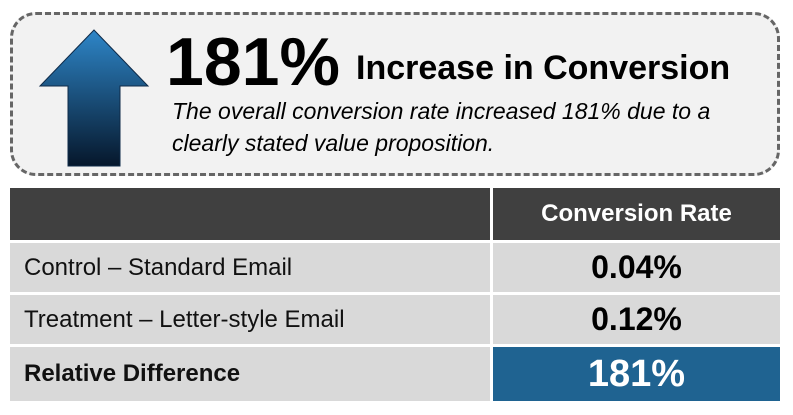  What do you see at coordinates (636, 267) in the screenshot?
I see `row-value: 0.04%` at bounding box center [636, 267].